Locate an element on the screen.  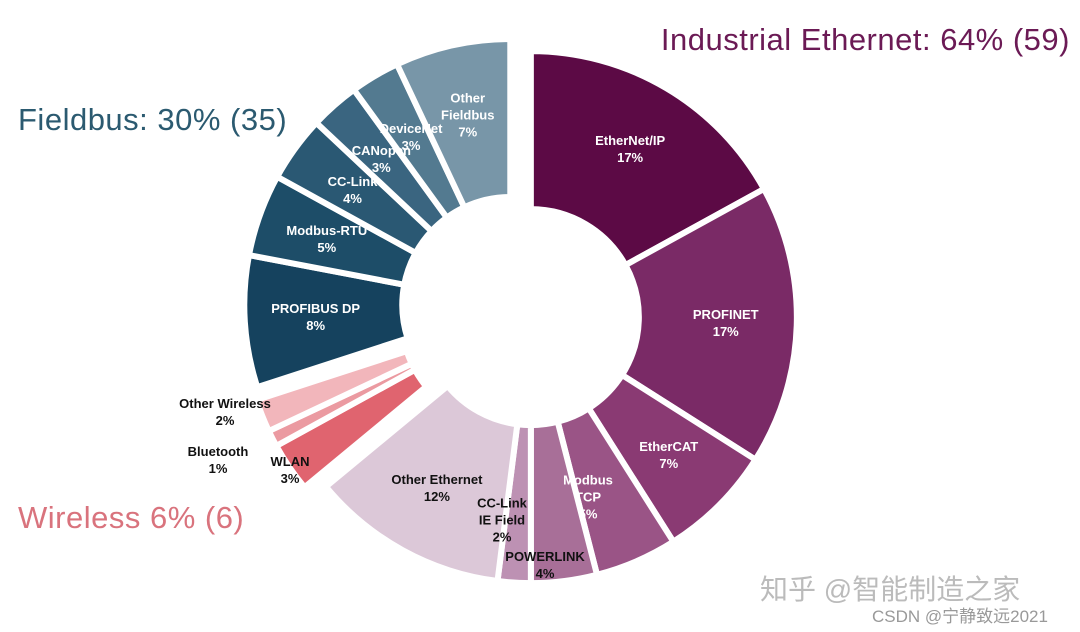
segment-label: Other Ethernet 12% is located at coordinates (436, 488).